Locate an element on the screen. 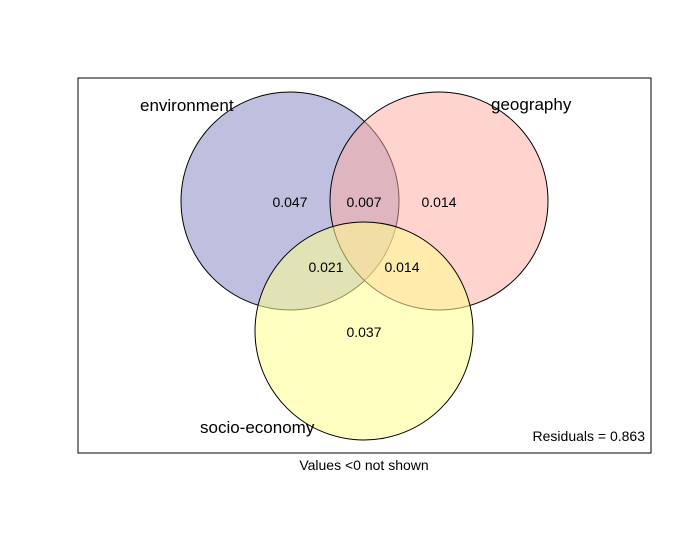 The image size is (691, 552). environment-label: environment is located at coordinates (187, 105).